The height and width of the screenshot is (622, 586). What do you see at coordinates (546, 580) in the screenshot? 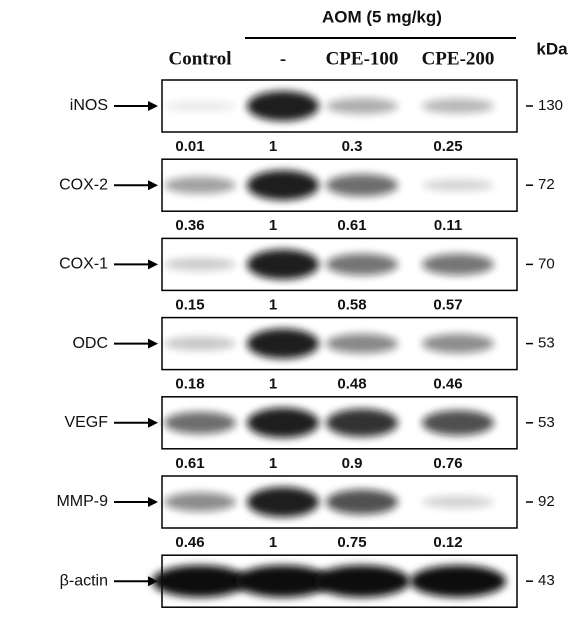
I see `kda-label: 43` at bounding box center [546, 580].